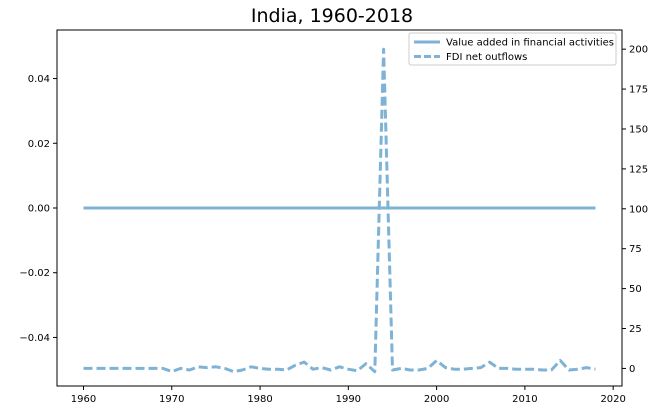 The image size is (654, 416). What do you see at coordinates (348, 399) in the screenshot?
I see `x-tick-label: 1990` at bounding box center [348, 399].